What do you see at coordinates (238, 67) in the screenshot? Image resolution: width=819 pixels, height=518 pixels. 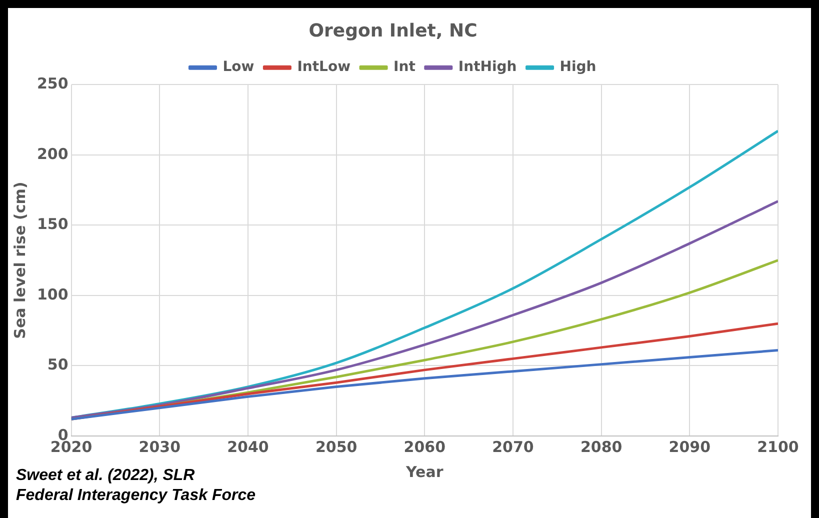 I see `legend-label: Low` at bounding box center [238, 67].